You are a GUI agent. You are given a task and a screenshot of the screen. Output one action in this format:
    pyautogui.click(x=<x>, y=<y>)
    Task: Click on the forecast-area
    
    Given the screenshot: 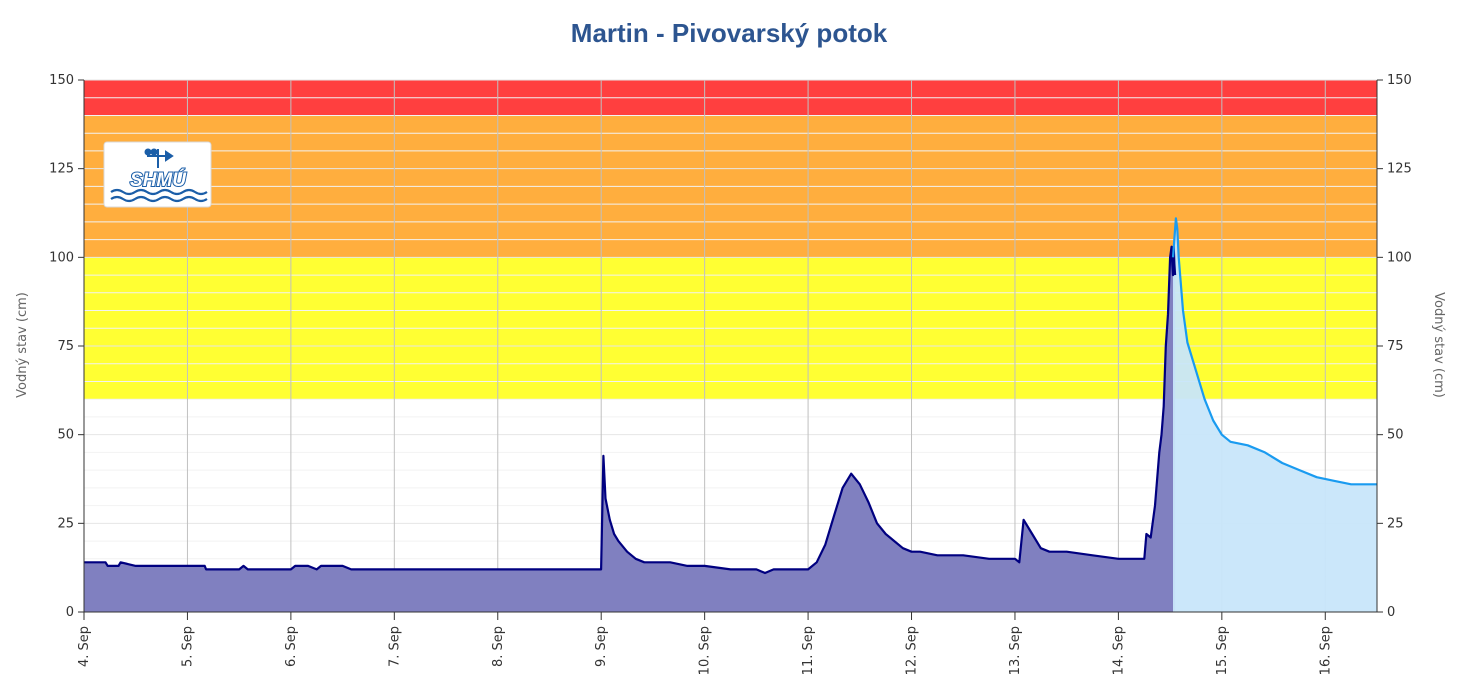 What is the action you would take?
    pyautogui.click(x=1275, y=415)
    